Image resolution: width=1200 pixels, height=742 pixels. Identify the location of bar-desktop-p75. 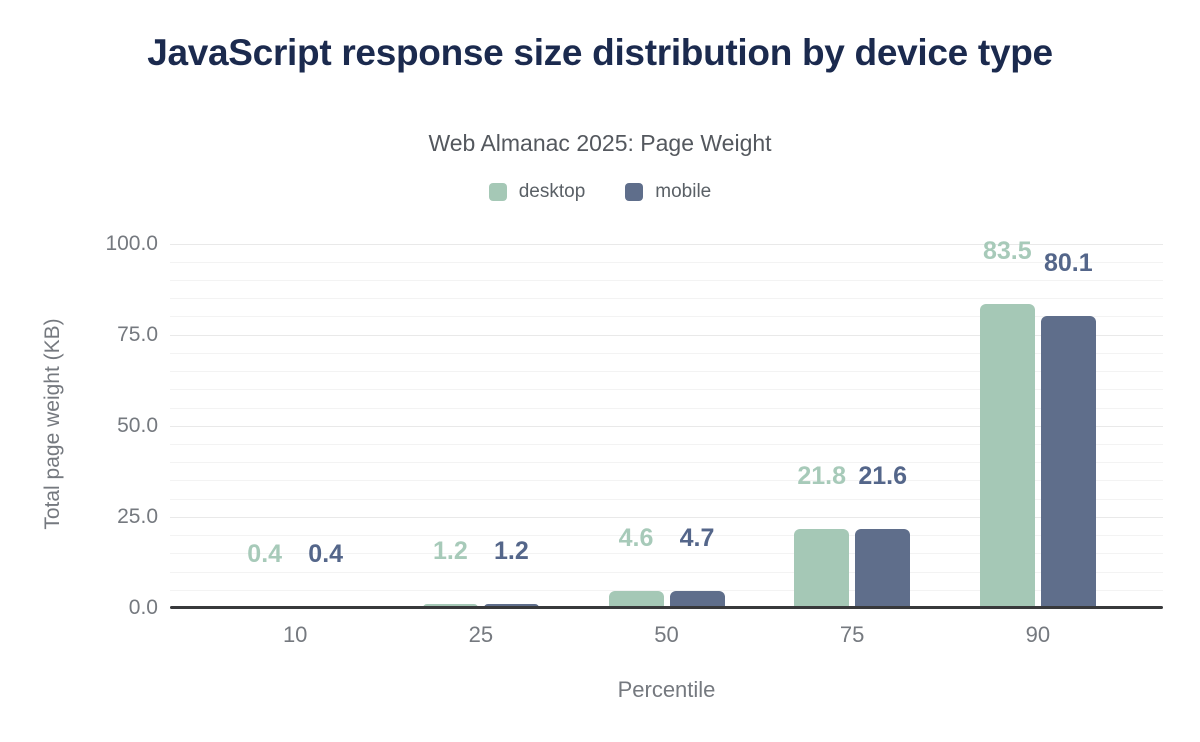
(822, 568).